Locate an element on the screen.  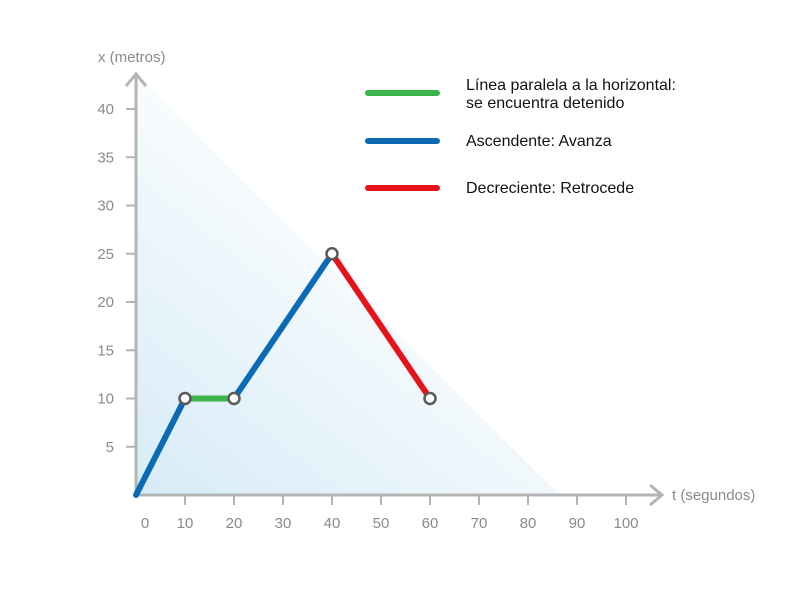
x-tick-label: 50 is located at coordinates (381, 523).